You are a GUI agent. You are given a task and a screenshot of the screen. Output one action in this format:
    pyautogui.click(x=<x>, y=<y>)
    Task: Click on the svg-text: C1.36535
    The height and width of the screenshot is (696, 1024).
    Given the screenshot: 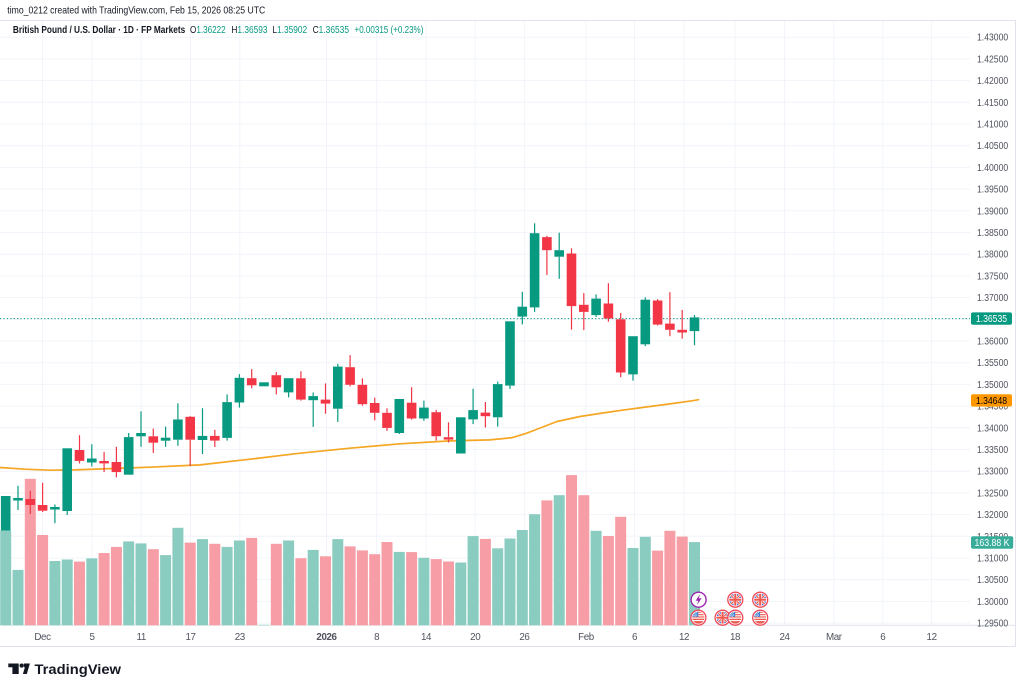 What is the action you would take?
    pyautogui.click(x=331, y=30)
    